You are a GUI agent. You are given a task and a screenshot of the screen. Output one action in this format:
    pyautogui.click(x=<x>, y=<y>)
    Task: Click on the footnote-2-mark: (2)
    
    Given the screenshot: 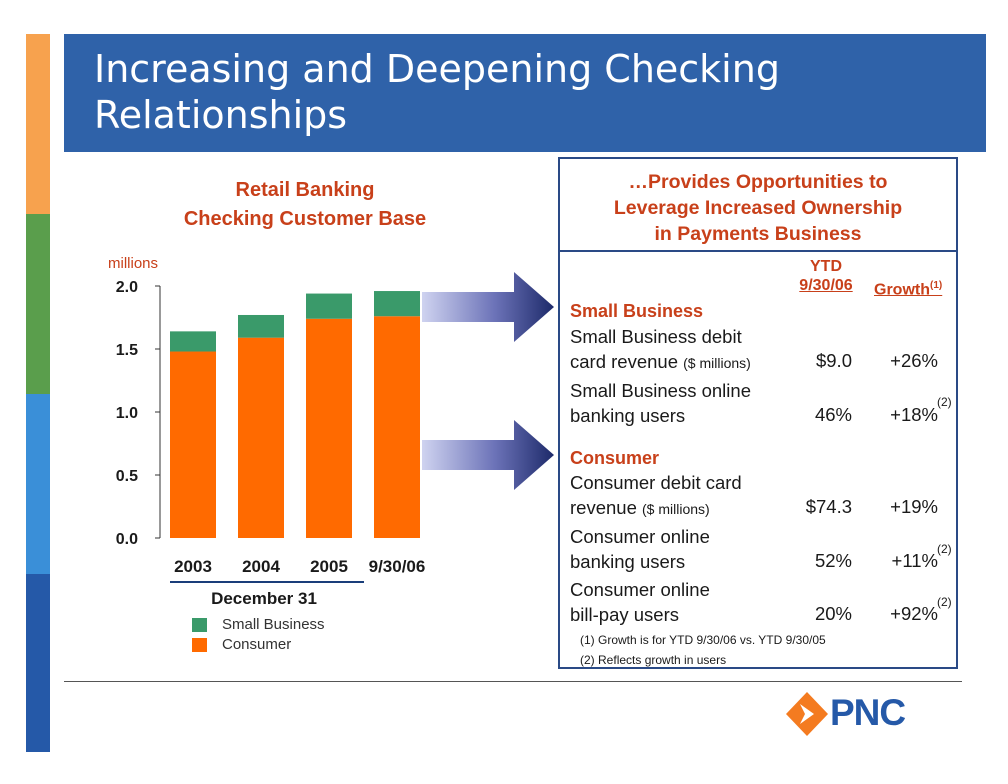 What is the action you would take?
    pyautogui.click(x=587, y=660)
    